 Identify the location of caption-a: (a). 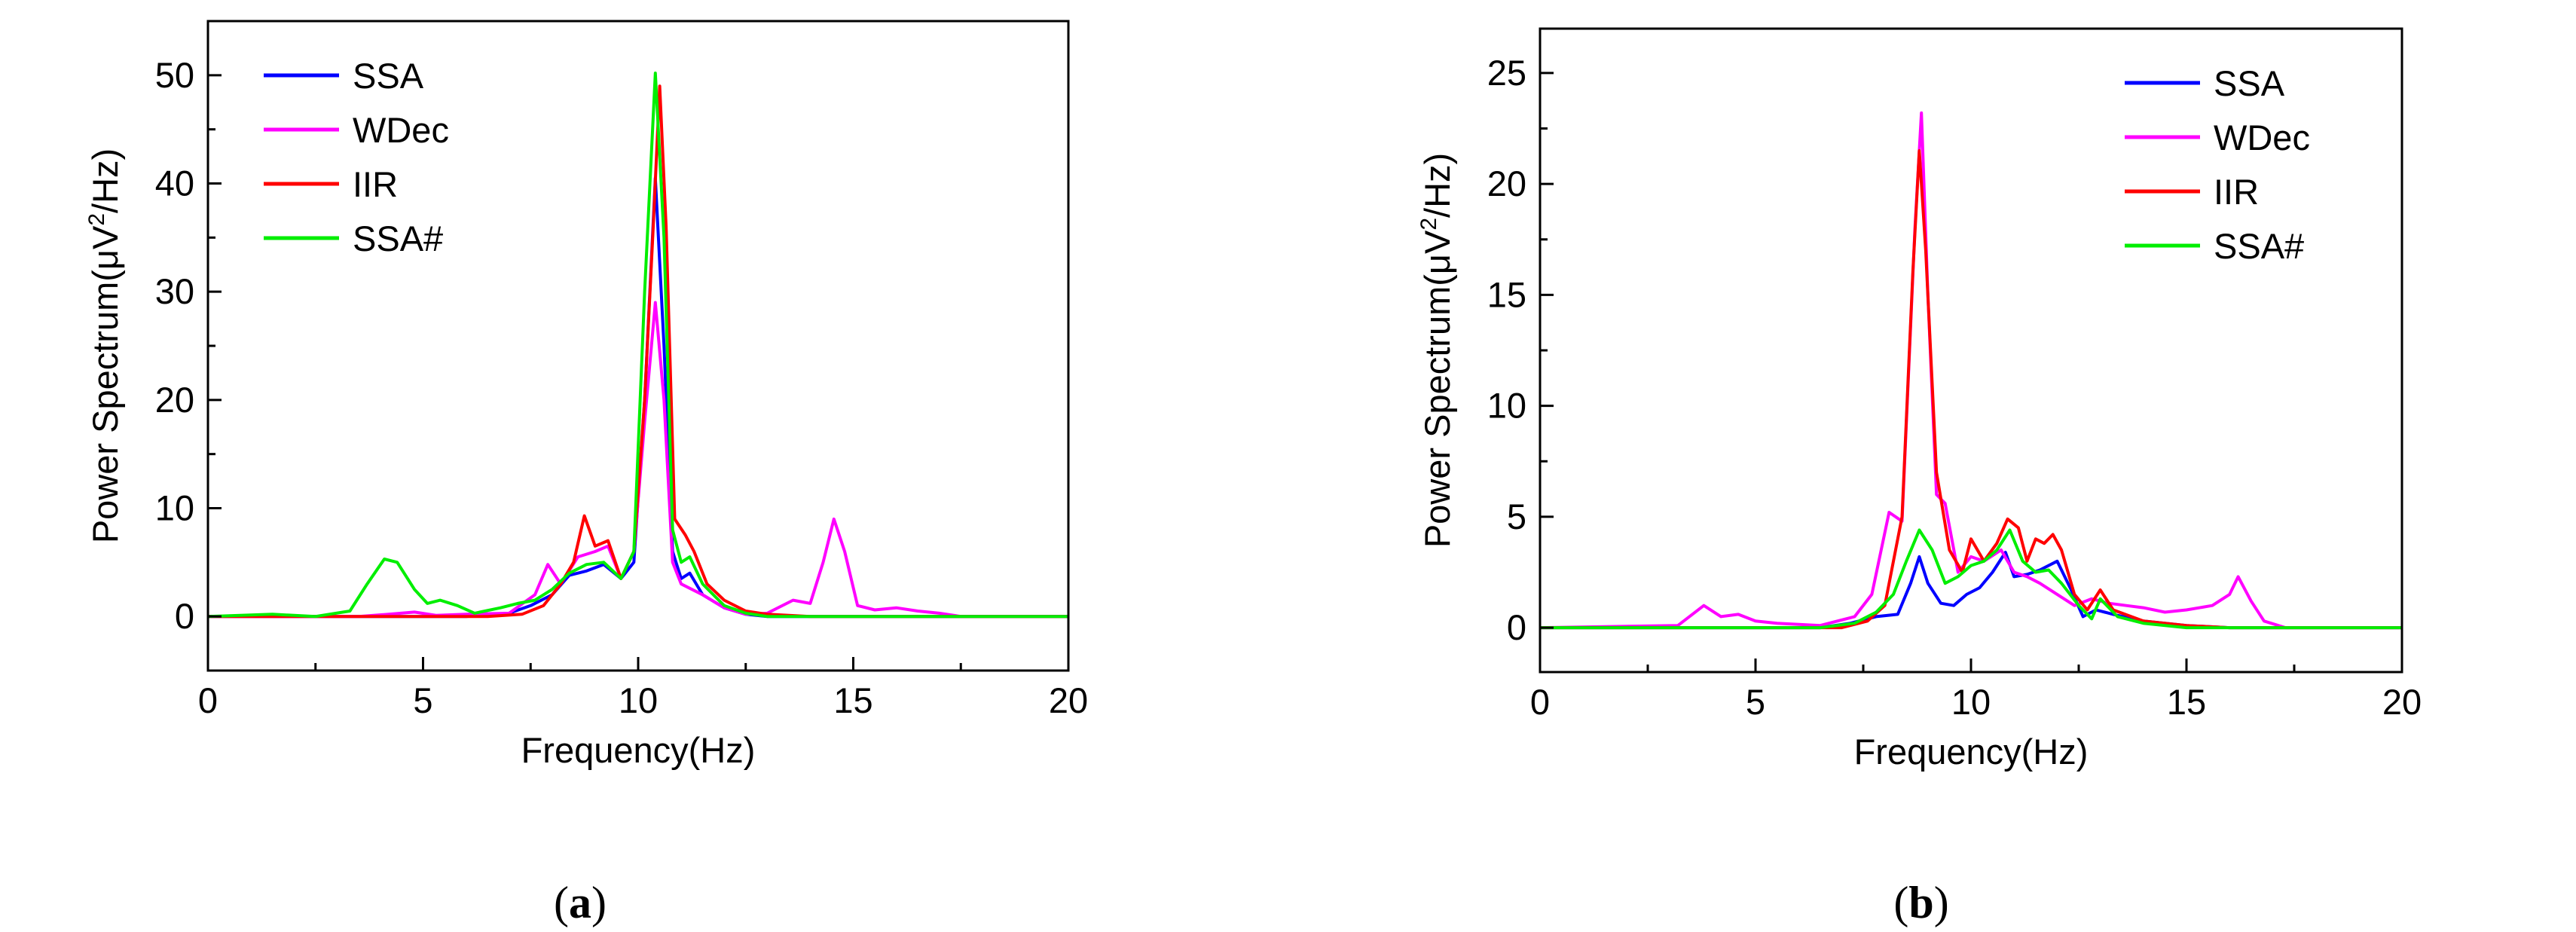
(580, 902).